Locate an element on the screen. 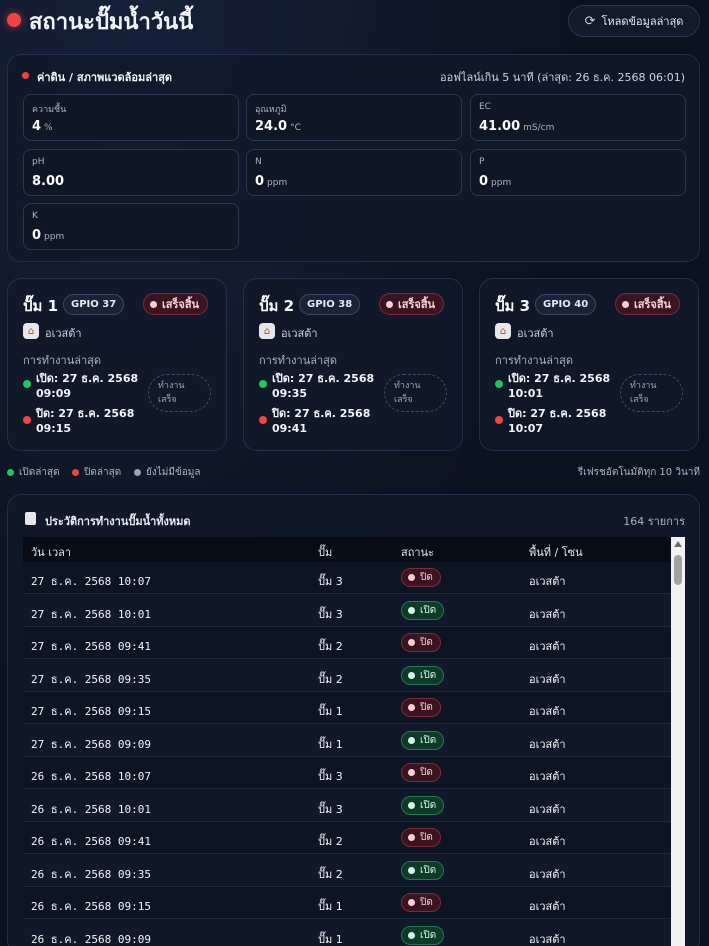 This screenshot has width=709, height=946. metric-ph: pH 8.00 is located at coordinates (131, 172).